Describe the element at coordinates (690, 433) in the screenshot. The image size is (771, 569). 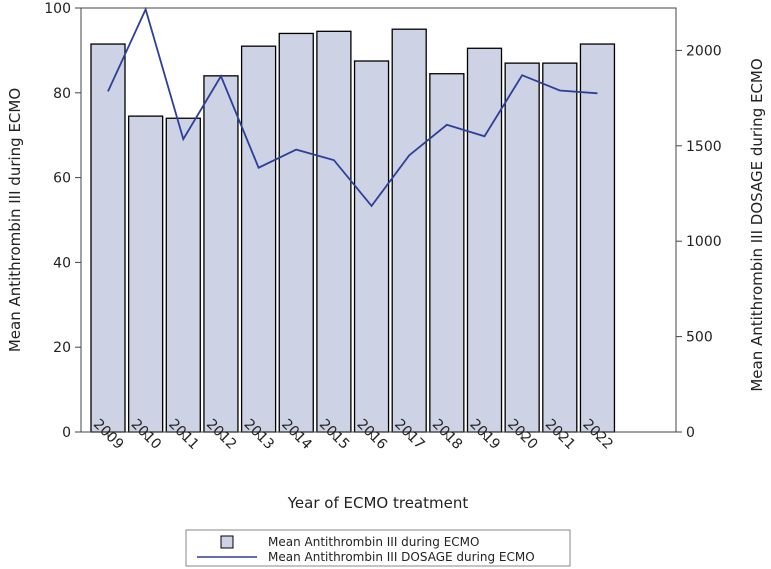
I see `right-tick-label: 0` at that location.